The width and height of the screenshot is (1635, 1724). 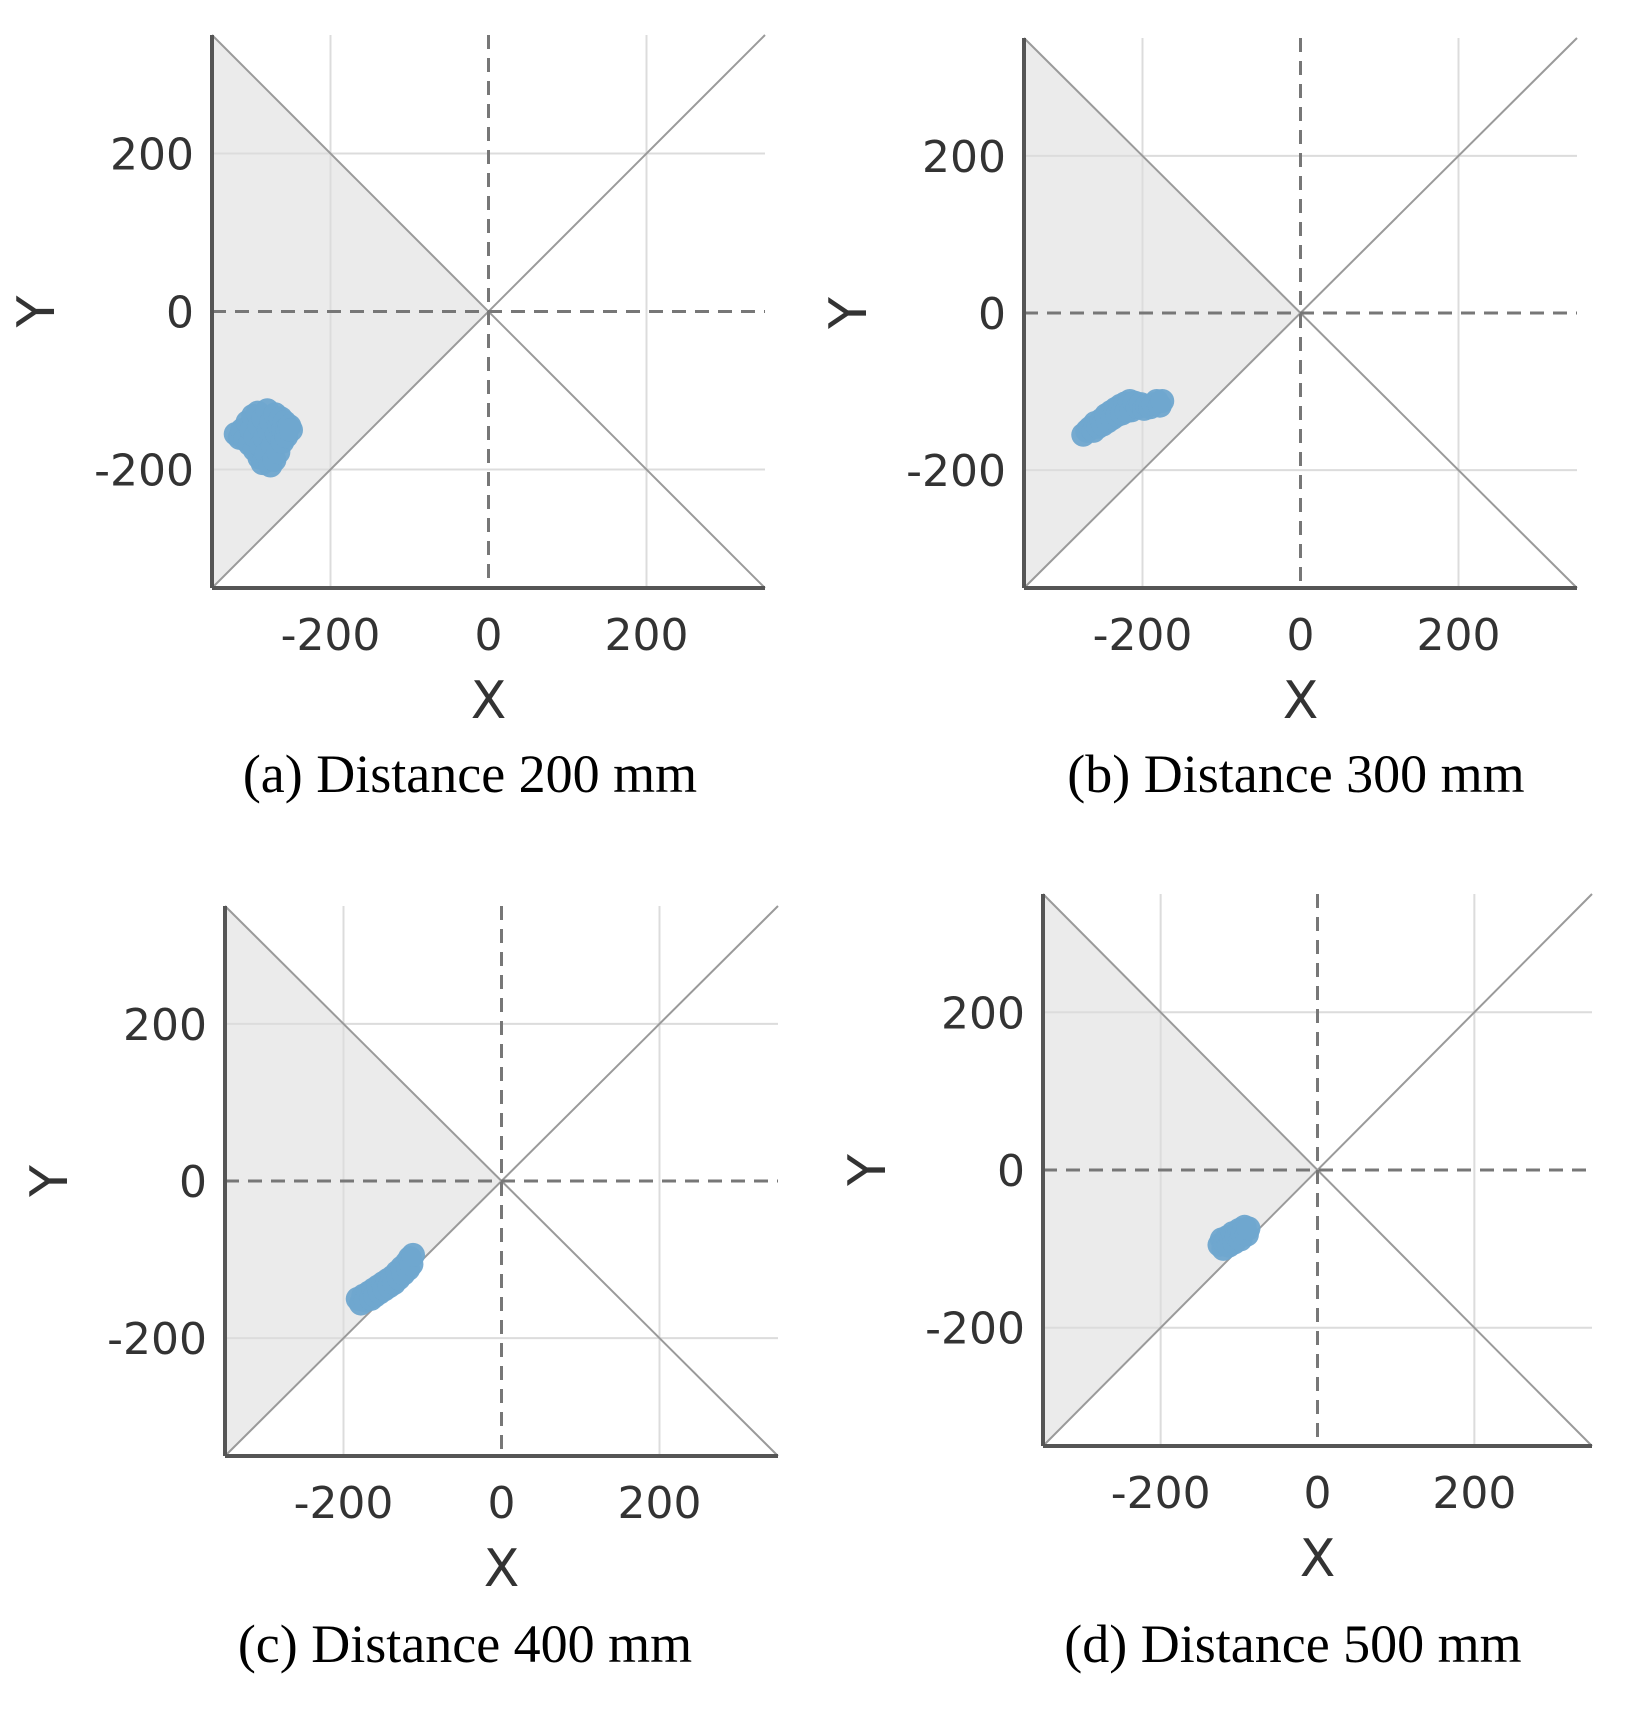 What do you see at coordinates (1180, 1170) in the screenshot?
I see `shaded-region` at bounding box center [1180, 1170].